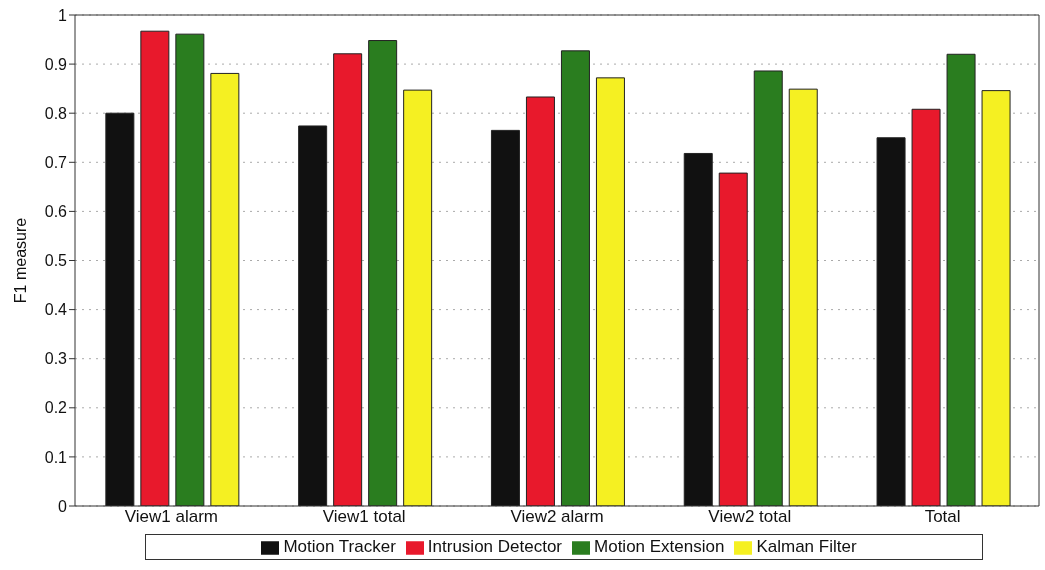  What do you see at coordinates (56, 261) in the screenshot?
I see `y-tick-label: 0.5` at bounding box center [56, 261].